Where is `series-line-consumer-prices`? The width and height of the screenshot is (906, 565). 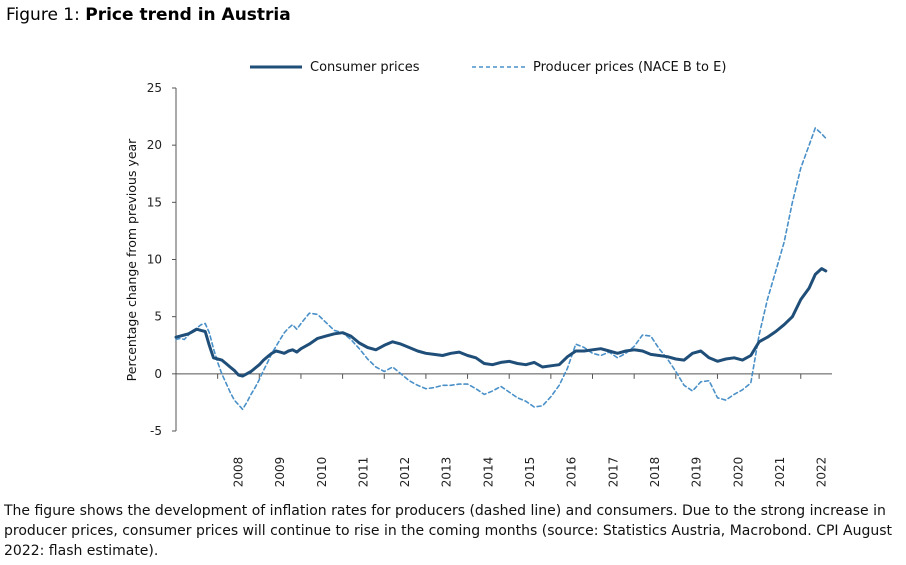
series-line-consumer-prices is located at coordinates (501, 322).